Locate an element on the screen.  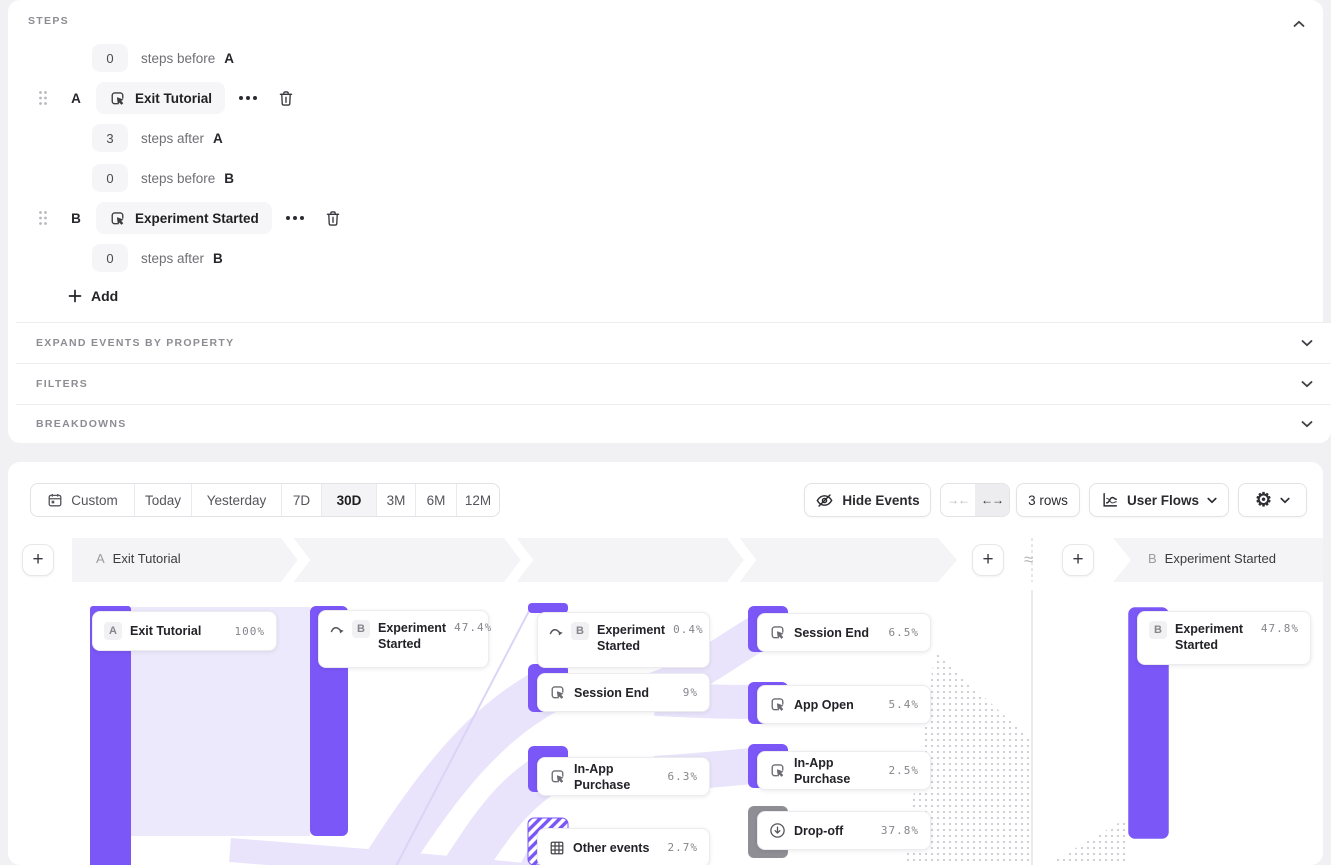
event-chip-experiment-started: Experiment Started is located at coordinates (184, 218).